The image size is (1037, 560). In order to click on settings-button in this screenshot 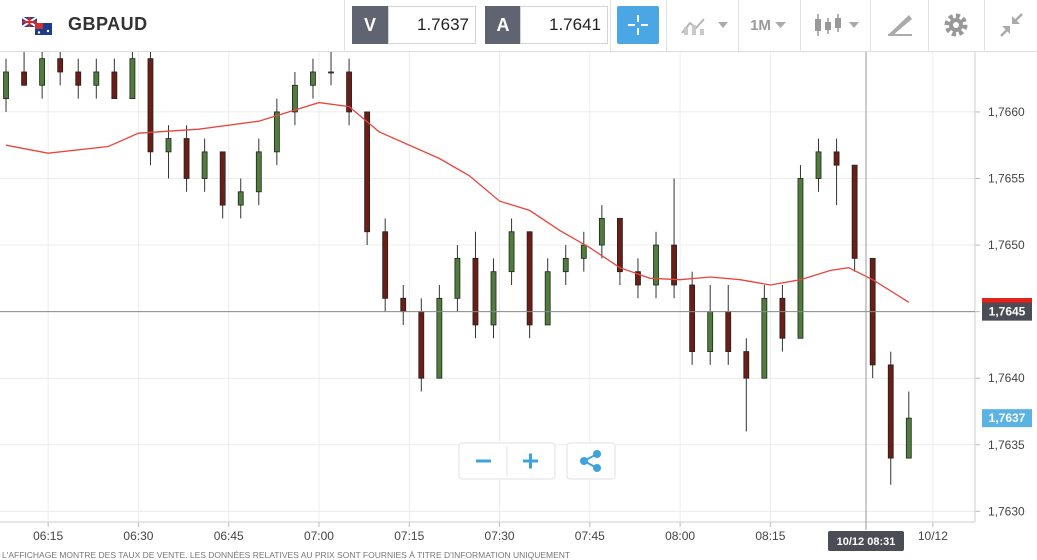, I will do `click(956, 25)`.